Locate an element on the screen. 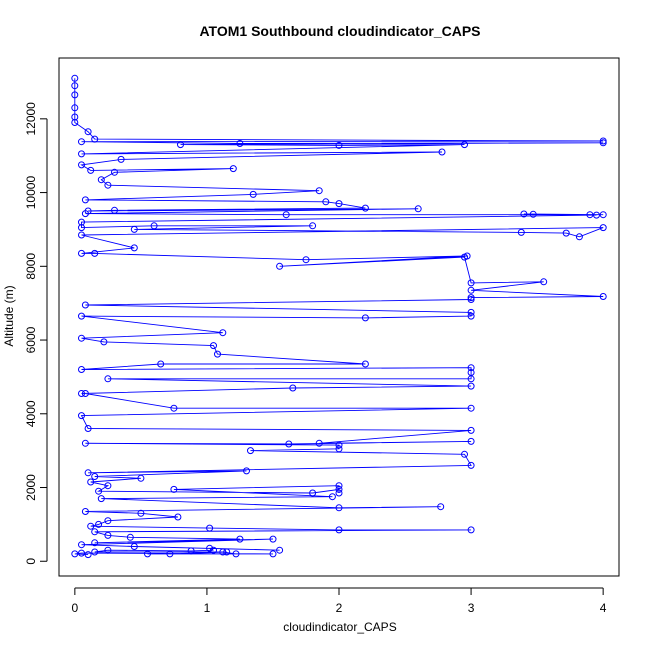 The image size is (650, 650). y-tick-label: 8000 is located at coordinates (31, 266).